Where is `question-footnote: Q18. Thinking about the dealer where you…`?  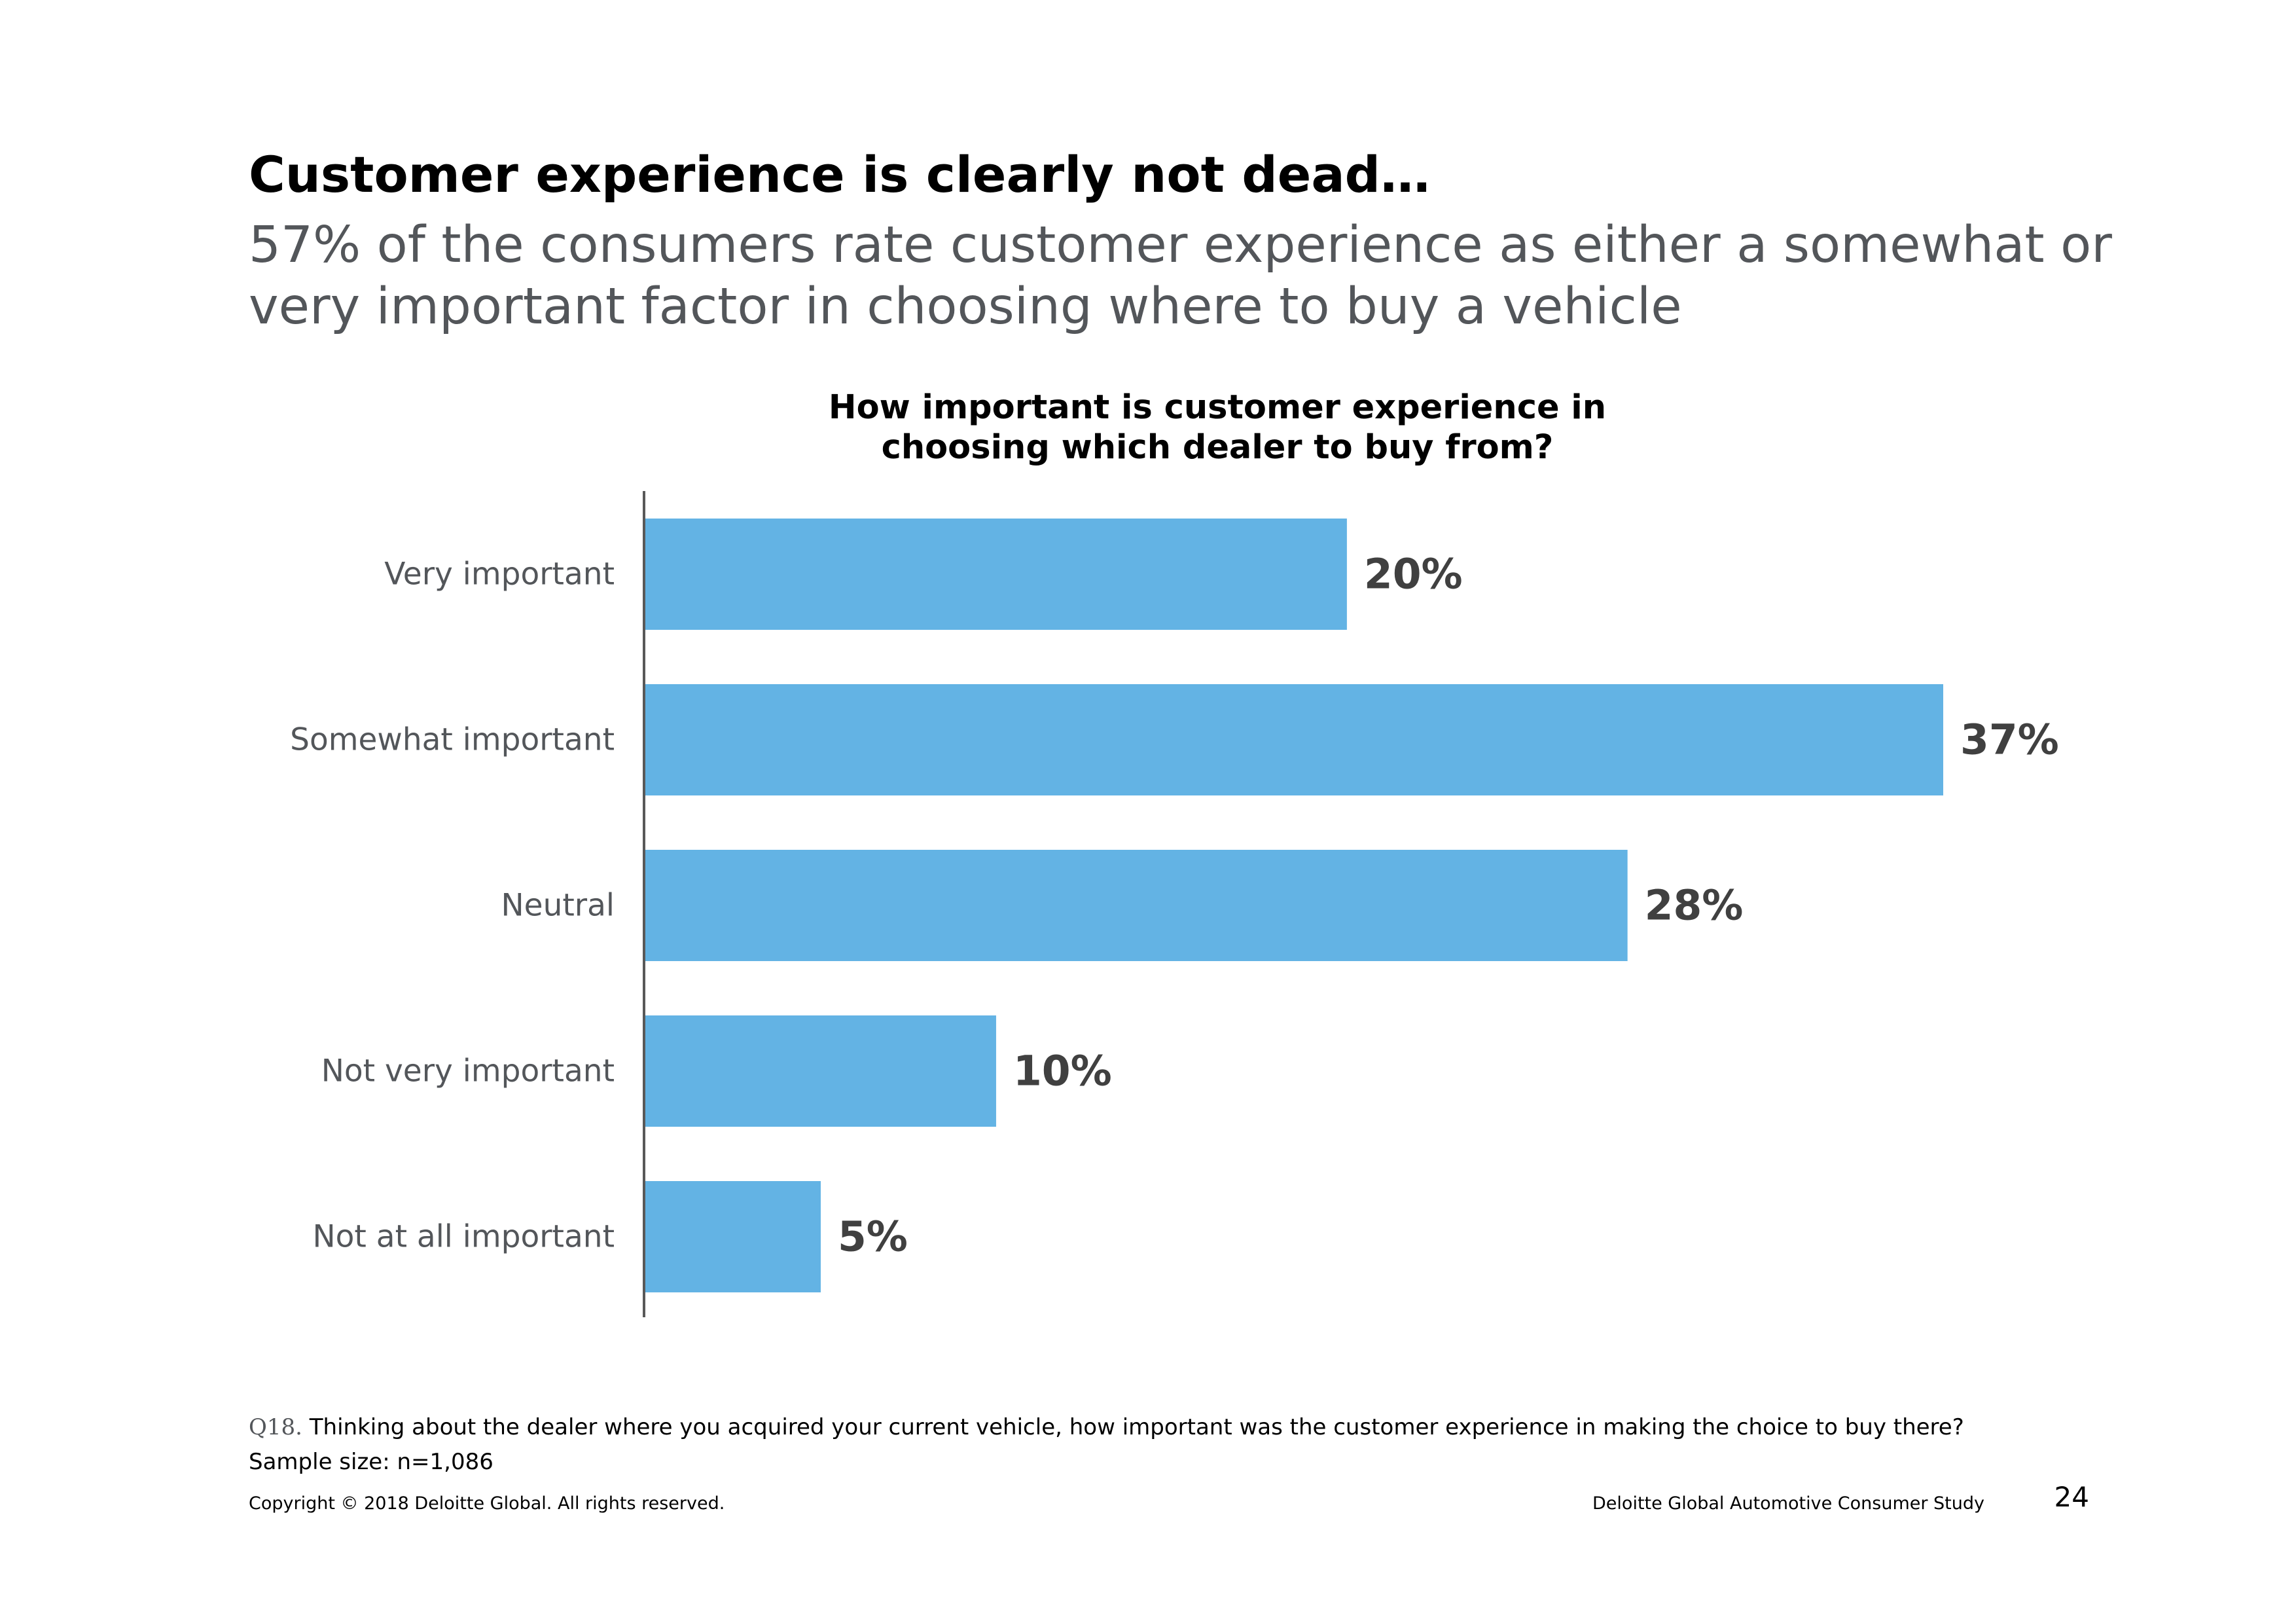 question-footnote: Q18. Thinking about the dealer where you… is located at coordinates (1106, 1427).